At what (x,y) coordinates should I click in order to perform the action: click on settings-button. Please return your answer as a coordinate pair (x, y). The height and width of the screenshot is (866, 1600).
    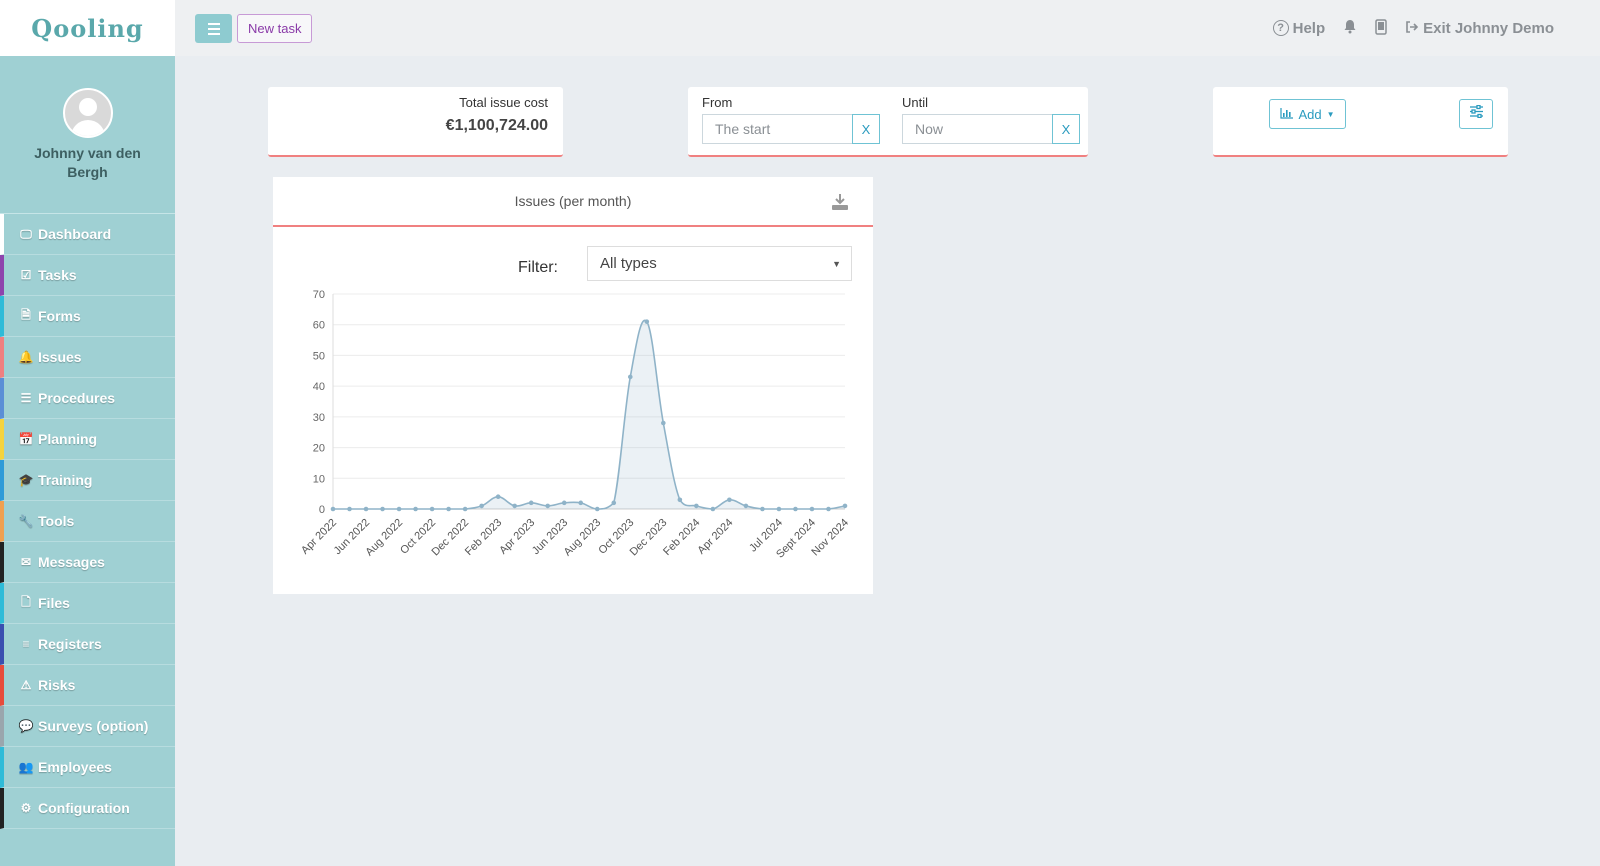
    Looking at the image, I should click on (1476, 114).